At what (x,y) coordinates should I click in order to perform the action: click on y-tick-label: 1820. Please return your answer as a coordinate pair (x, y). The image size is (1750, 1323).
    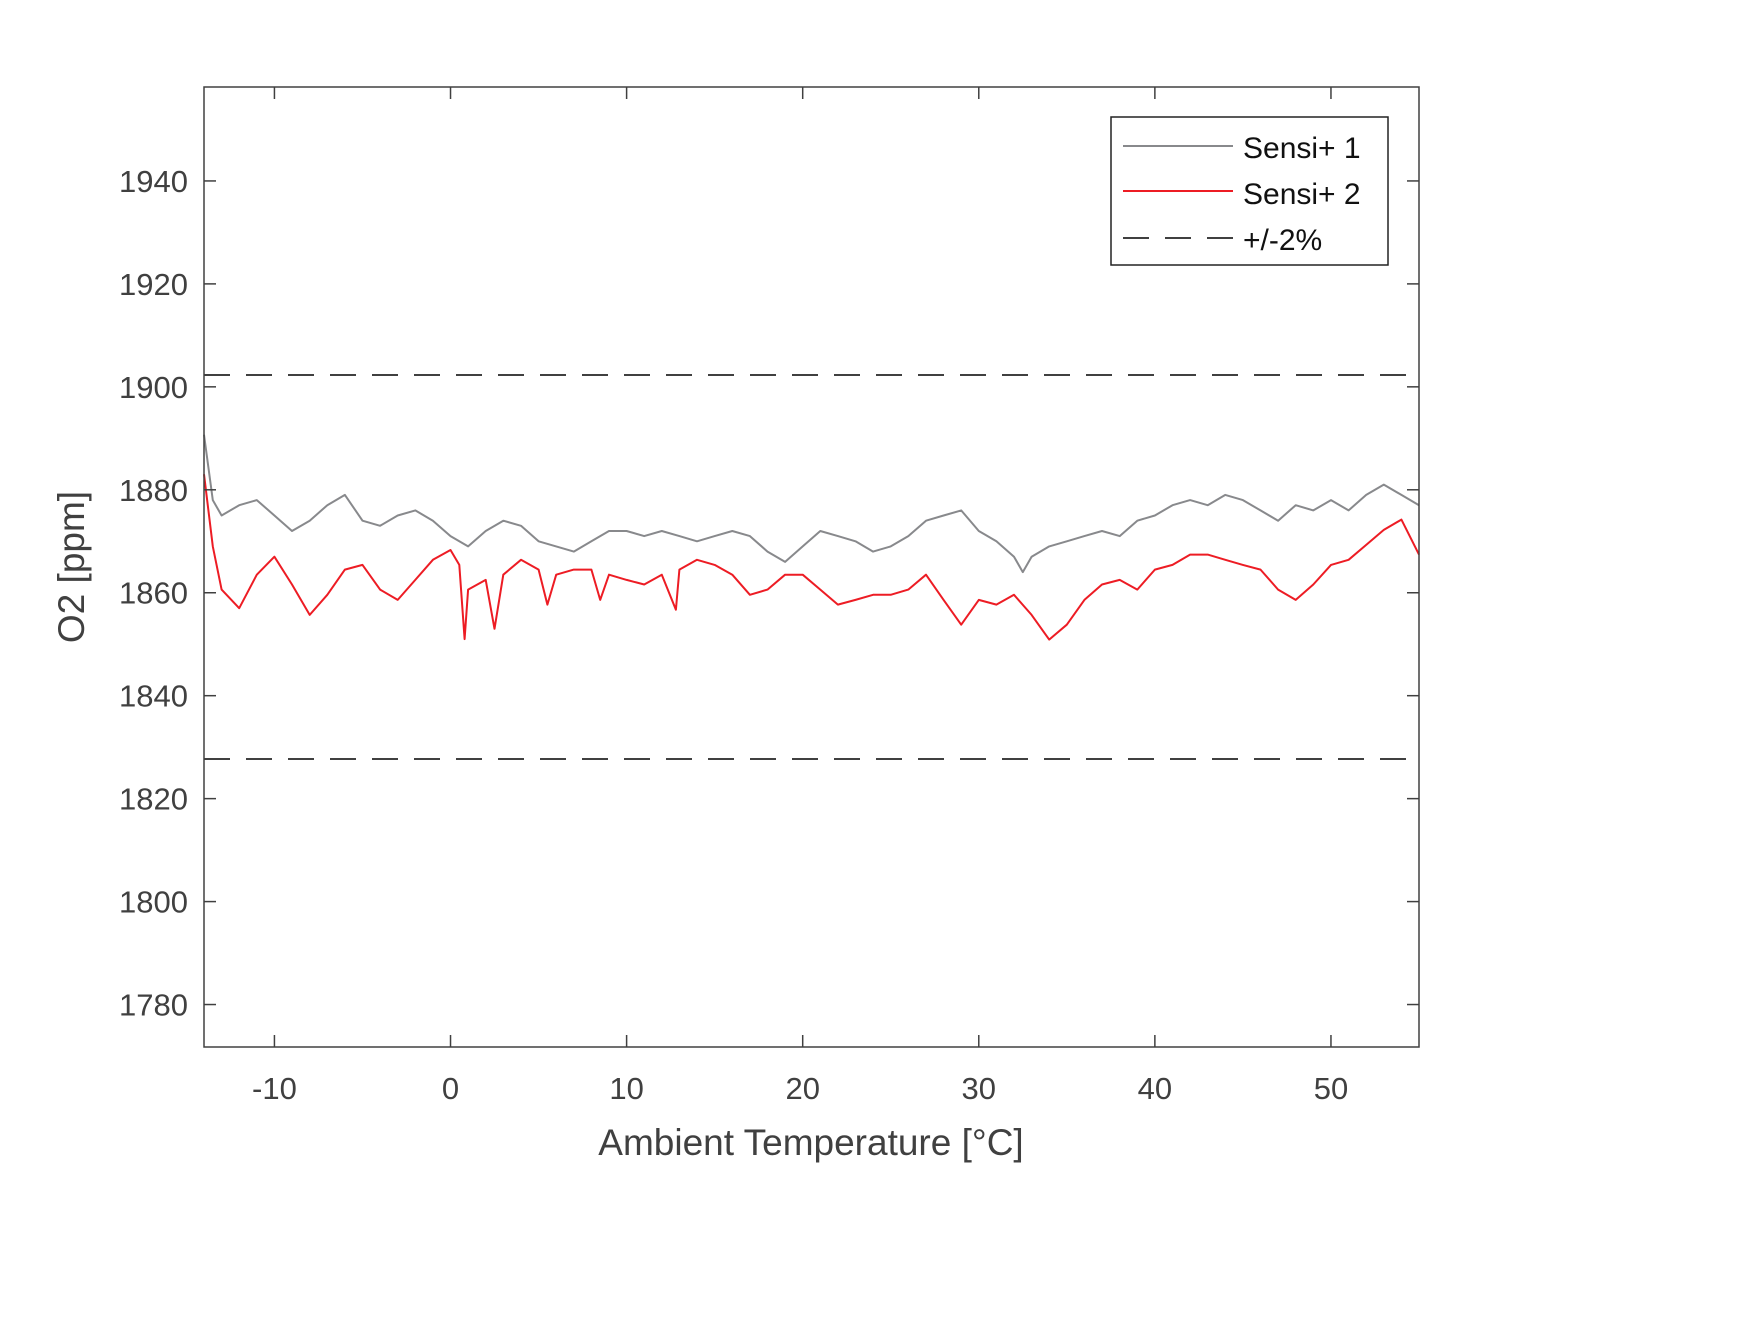
    Looking at the image, I should click on (153, 799).